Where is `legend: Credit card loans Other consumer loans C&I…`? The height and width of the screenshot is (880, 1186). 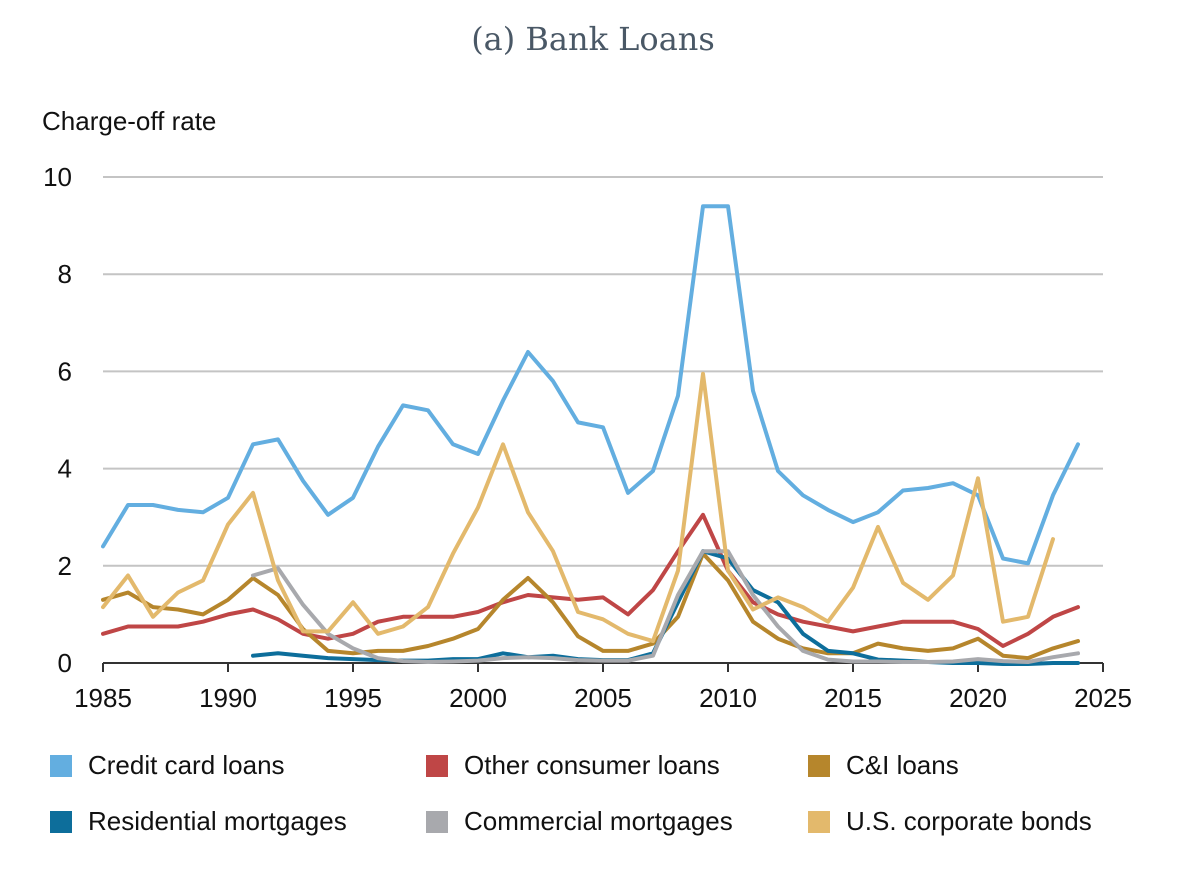
legend: Credit card loans Other consumer loans C&I… is located at coordinates (605, 800).